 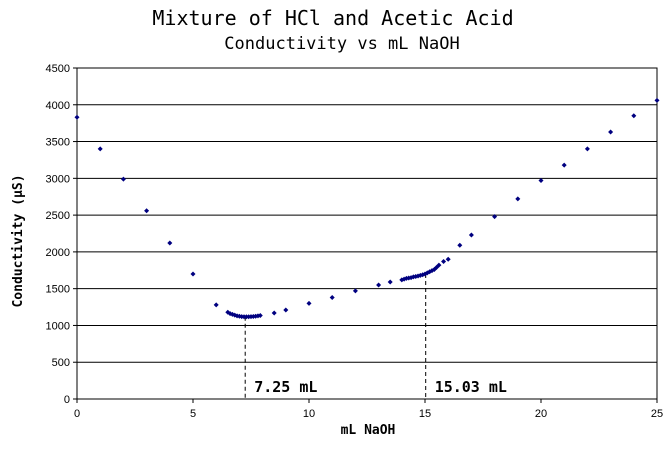 What do you see at coordinates (77, 414) in the screenshot?
I see `x-tick-label: 0` at bounding box center [77, 414].